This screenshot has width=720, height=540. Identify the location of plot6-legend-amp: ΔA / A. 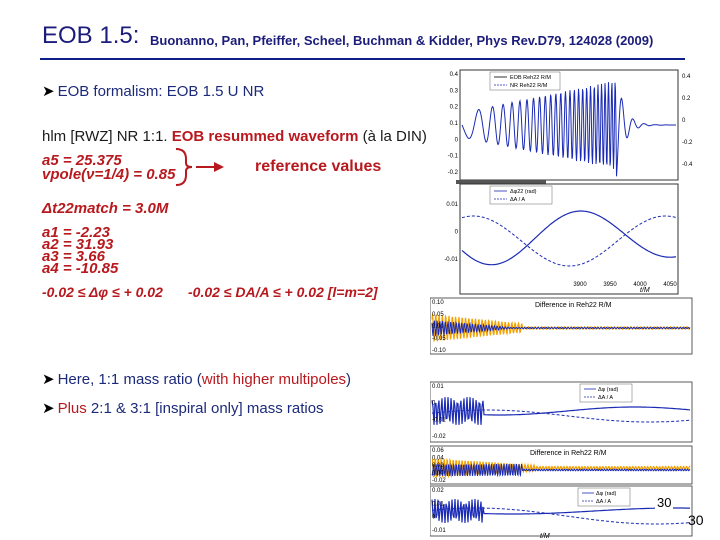
(603, 502).